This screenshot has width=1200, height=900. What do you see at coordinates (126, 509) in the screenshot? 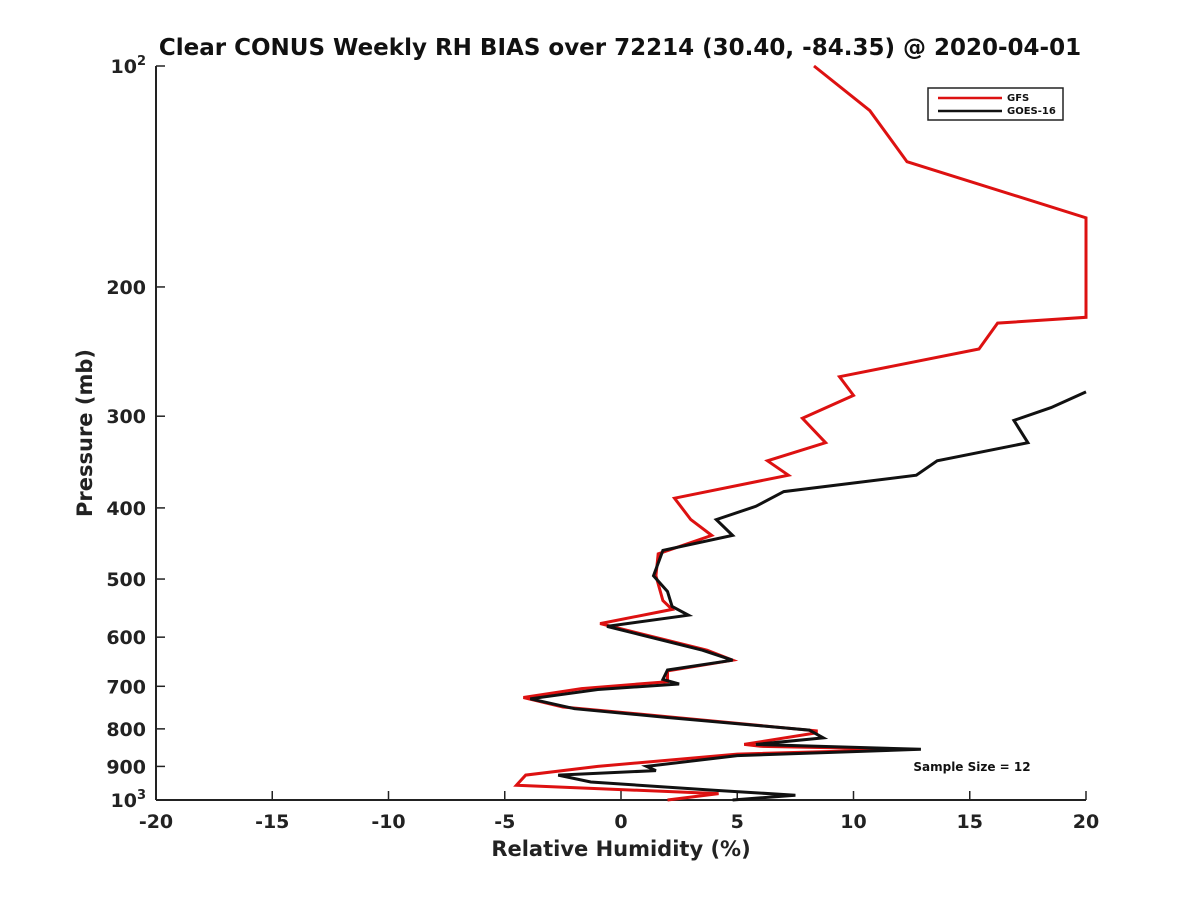
I see `y-tick-label: 400` at bounding box center [126, 509].